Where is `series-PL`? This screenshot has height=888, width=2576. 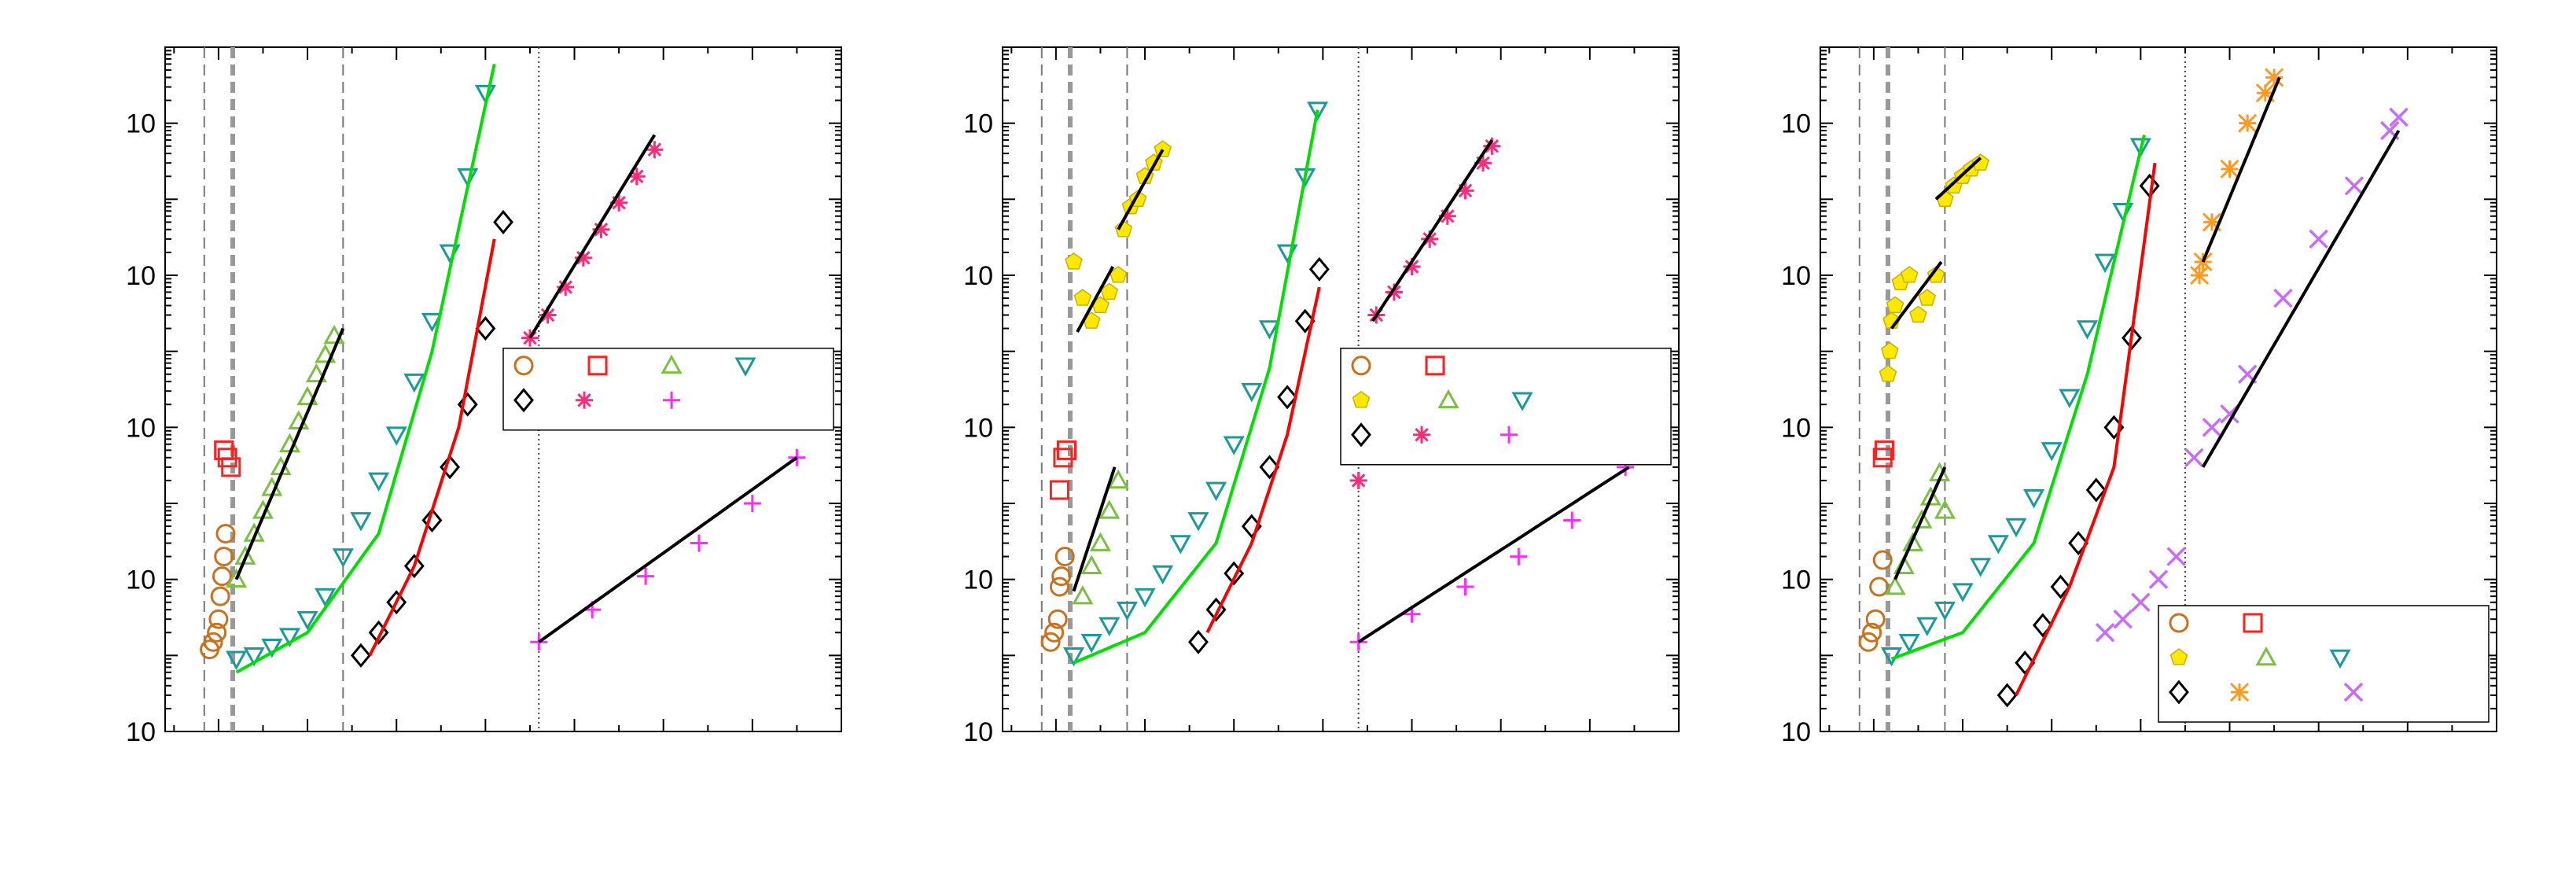 series-PL is located at coordinates (285, 456).